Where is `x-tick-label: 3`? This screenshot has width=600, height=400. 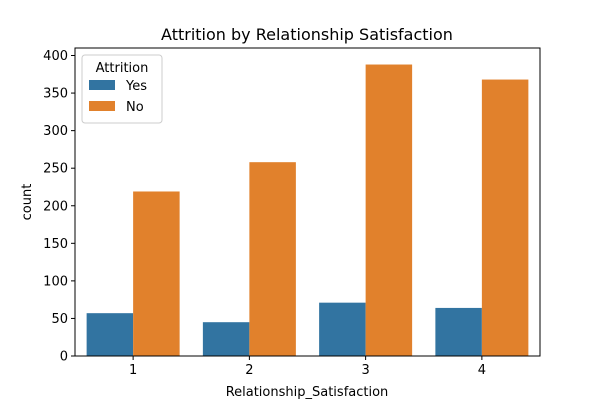
x-tick-label: 3 is located at coordinates (365, 370).